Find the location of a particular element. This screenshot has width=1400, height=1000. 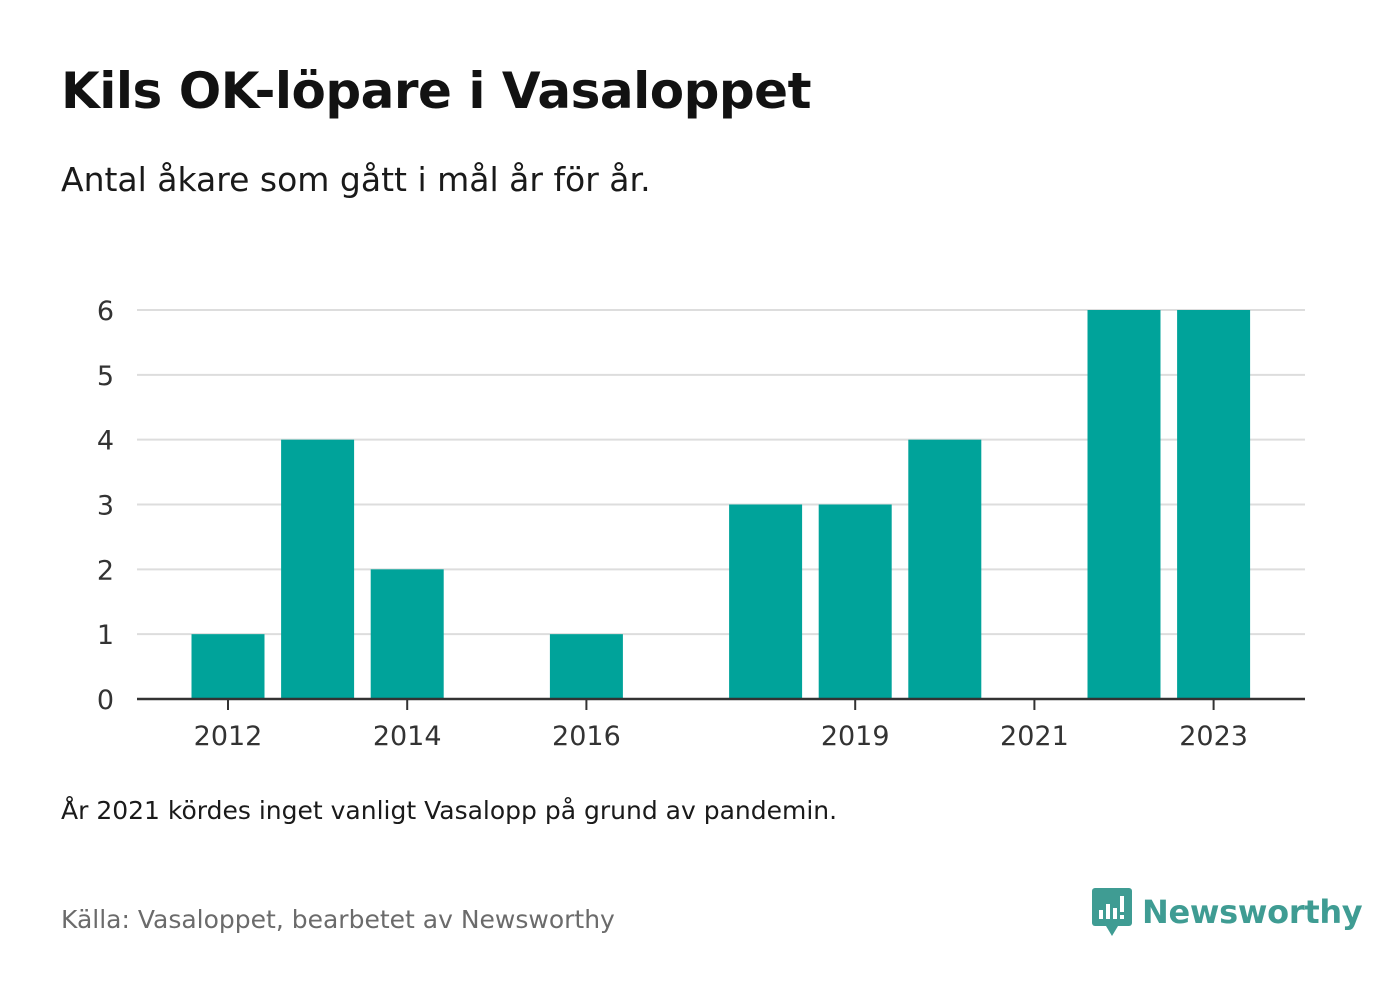

y-tick-label: 4 is located at coordinates (105, 441).